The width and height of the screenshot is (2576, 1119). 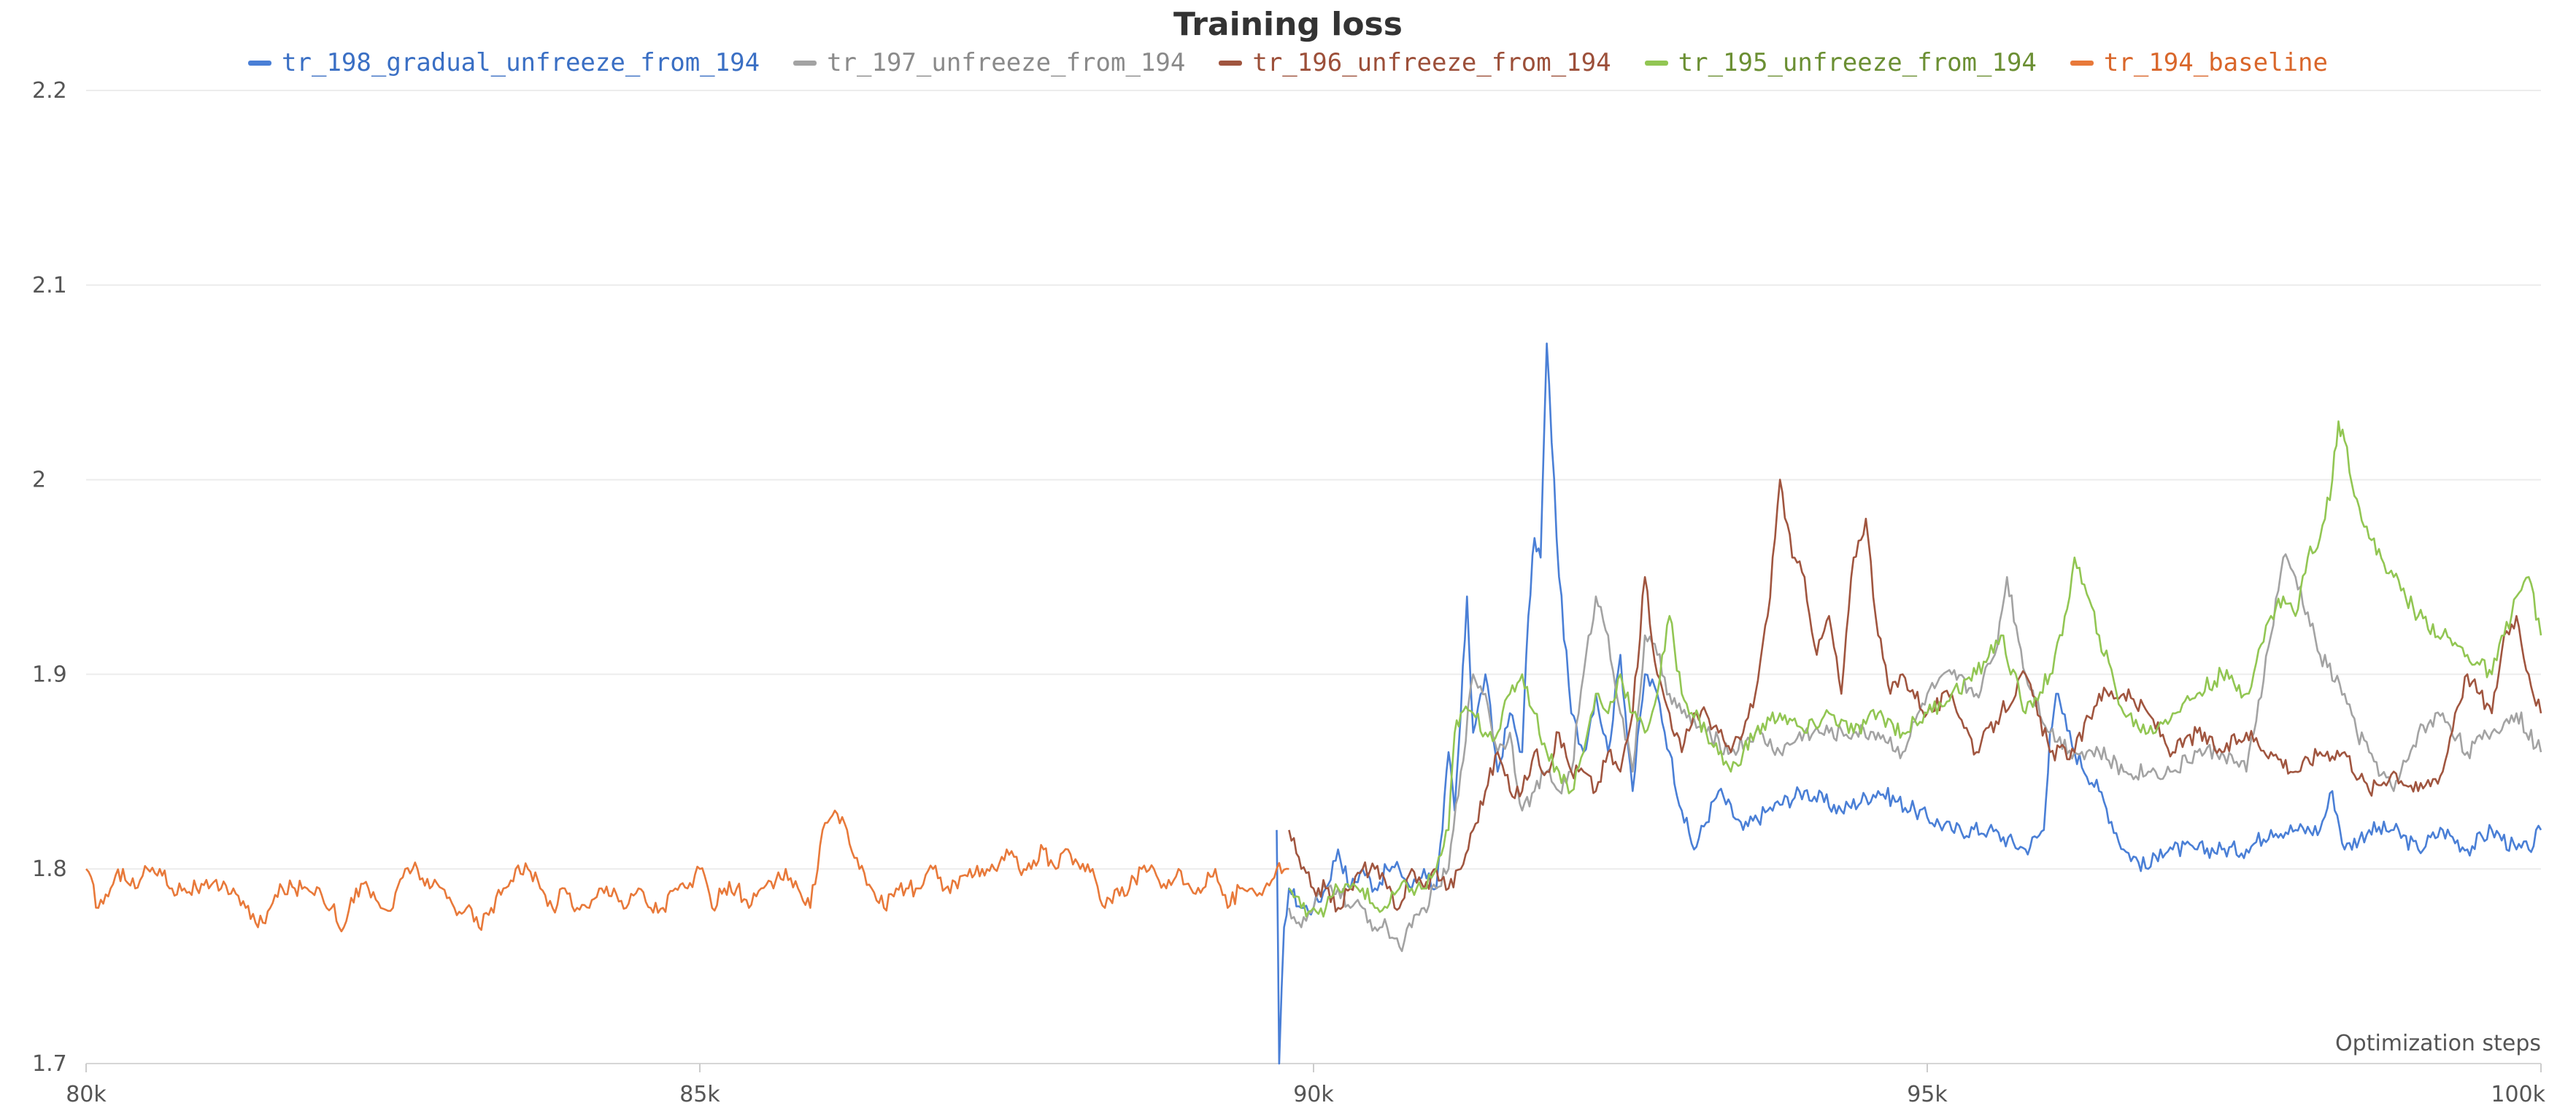 I want to click on y-tick-label: 1.9, so click(x=49, y=674).